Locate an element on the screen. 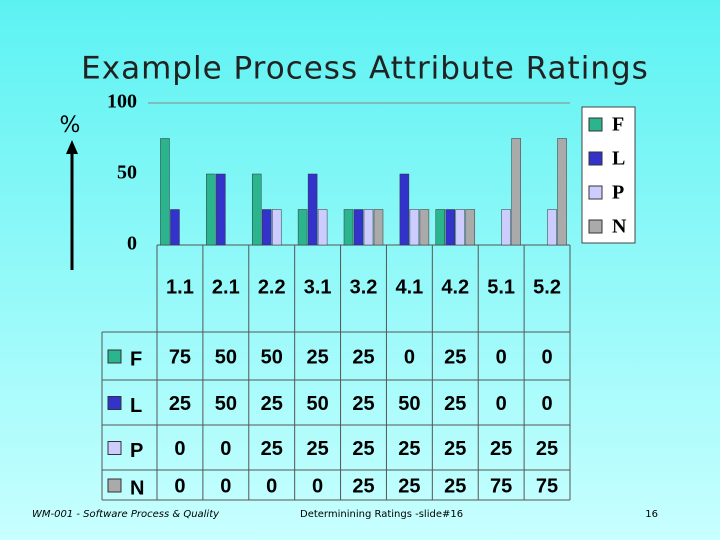 The height and width of the screenshot is (540, 720). x-tick-label: 3.2 is located at coordinates (364, 287).